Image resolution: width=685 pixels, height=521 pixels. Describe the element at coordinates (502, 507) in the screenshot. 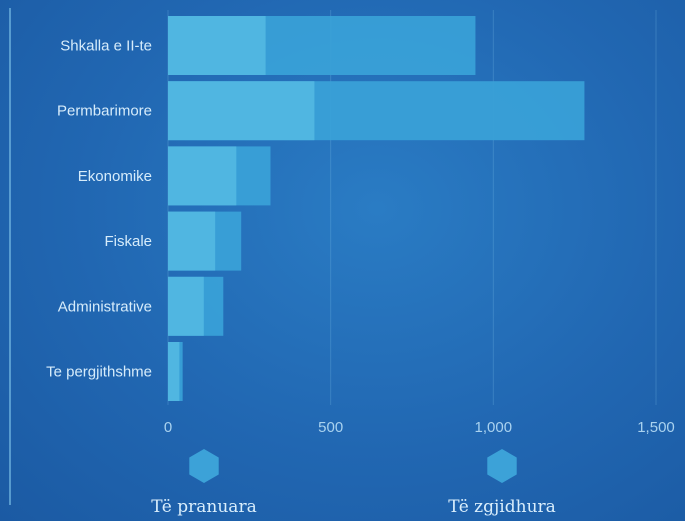

I see `legend-label-1: Të zgjidhura` at that location.